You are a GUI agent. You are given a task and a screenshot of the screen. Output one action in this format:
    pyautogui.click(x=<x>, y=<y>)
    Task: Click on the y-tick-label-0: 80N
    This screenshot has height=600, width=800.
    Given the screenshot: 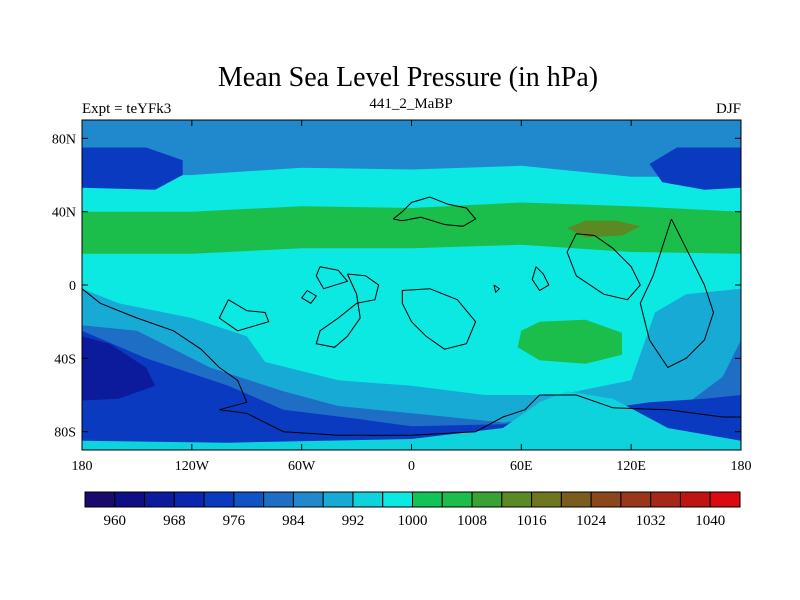 What is the action you would take?
    pyautogui.click(x=64, y=139)
    